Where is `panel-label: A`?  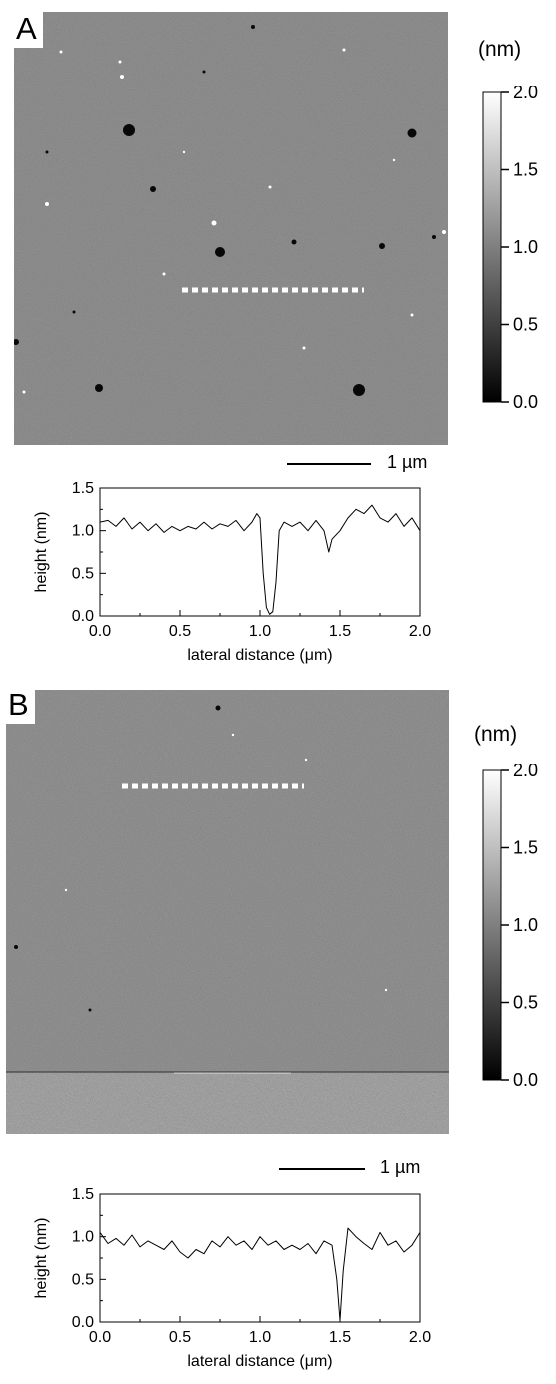 panel-label: A is located at coordinates (27, 30).